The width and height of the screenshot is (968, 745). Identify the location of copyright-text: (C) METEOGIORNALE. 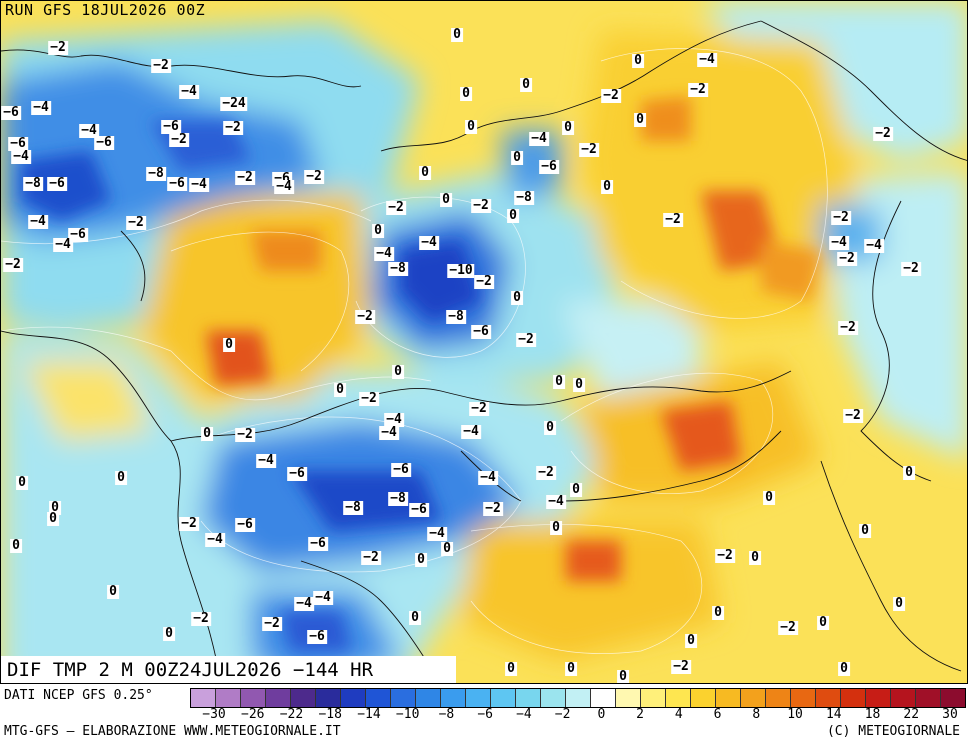
(893, 731).